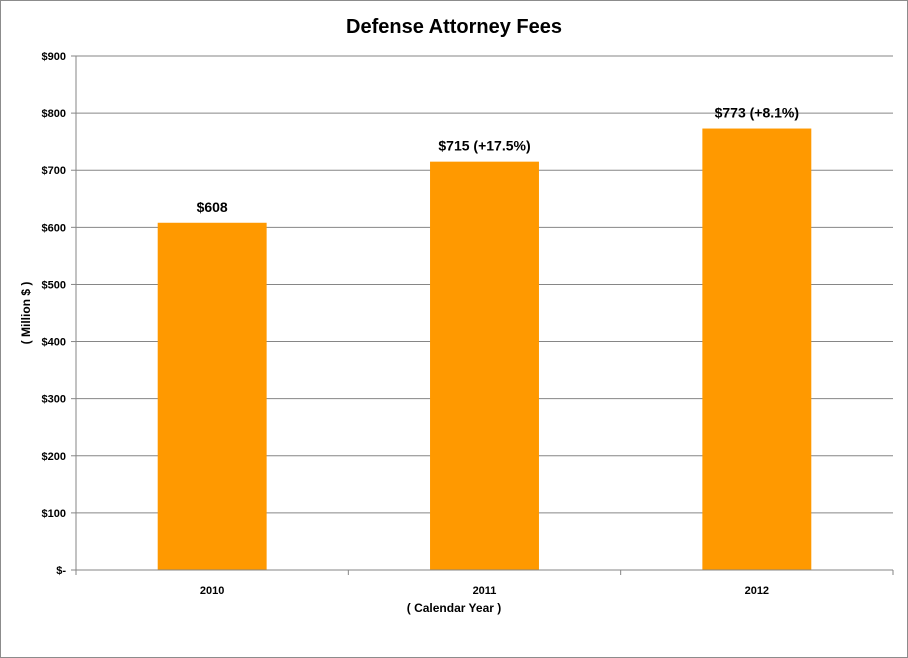  What do you see at coordinates (54, 343) in the screenshot?
I see `y-tick-label: $400` at bounding box center [54, 343].